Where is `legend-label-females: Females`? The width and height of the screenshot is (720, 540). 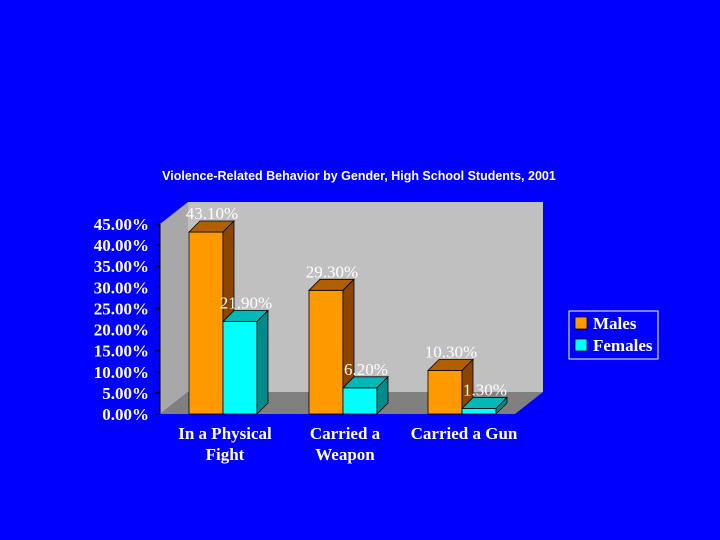 legend-label-females: Females is located at coordinates (623, 345).